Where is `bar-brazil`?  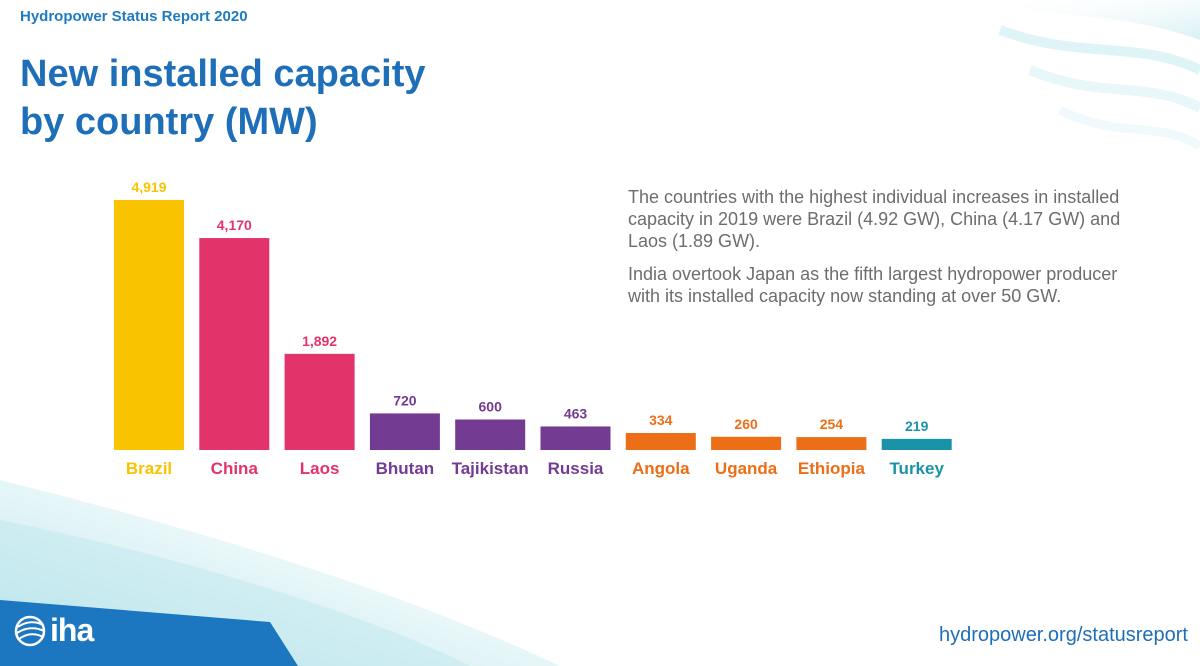
bar-brazil is located at coordinates (149, 325).